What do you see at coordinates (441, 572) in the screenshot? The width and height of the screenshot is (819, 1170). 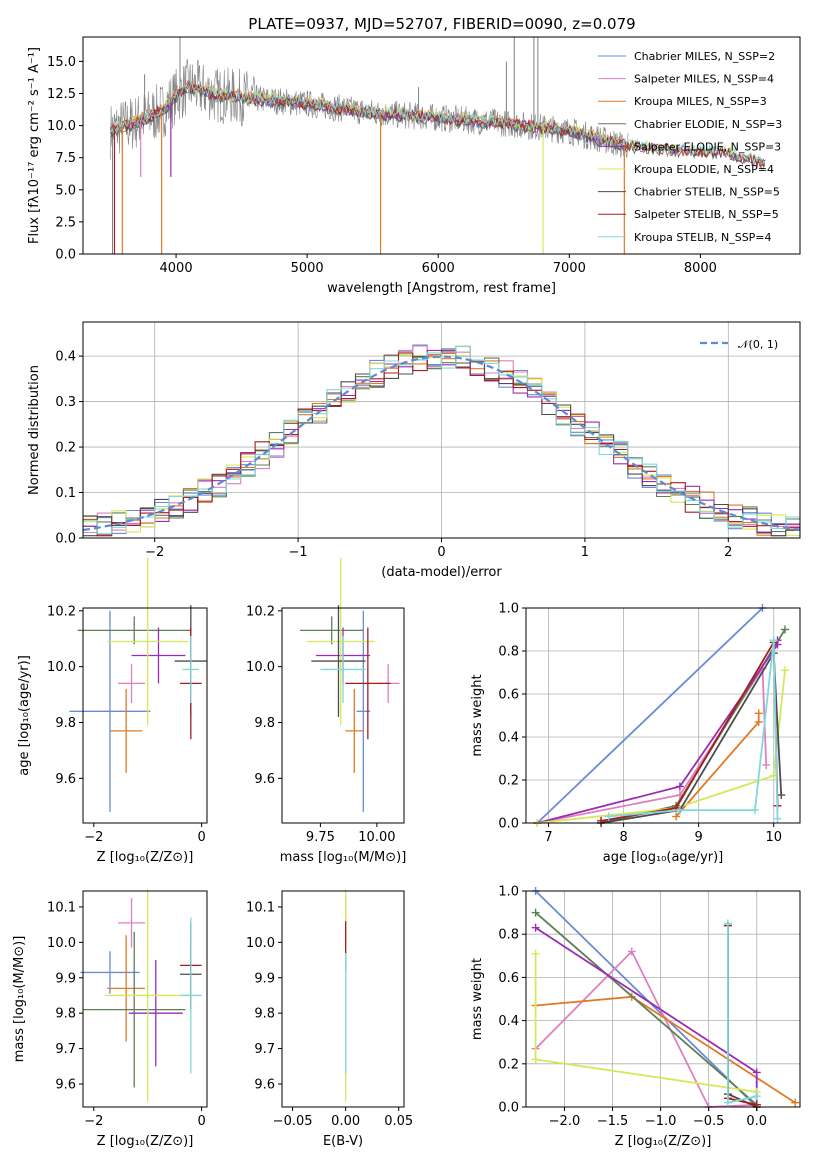 I see `x-axis-label: (data-model)/error` at bounding box center [441, 572].